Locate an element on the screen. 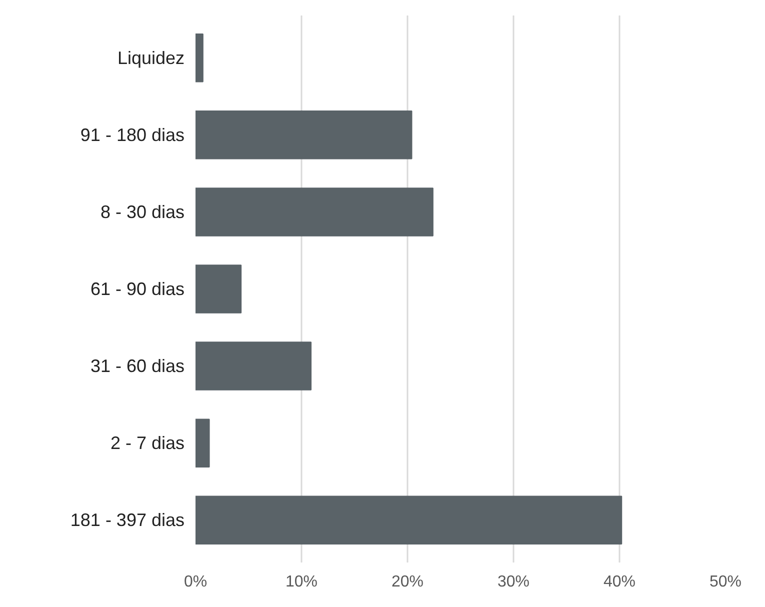 This screenshot has height=607, width=765. x-tick-label: 40% is located at coordinates (619, 582).